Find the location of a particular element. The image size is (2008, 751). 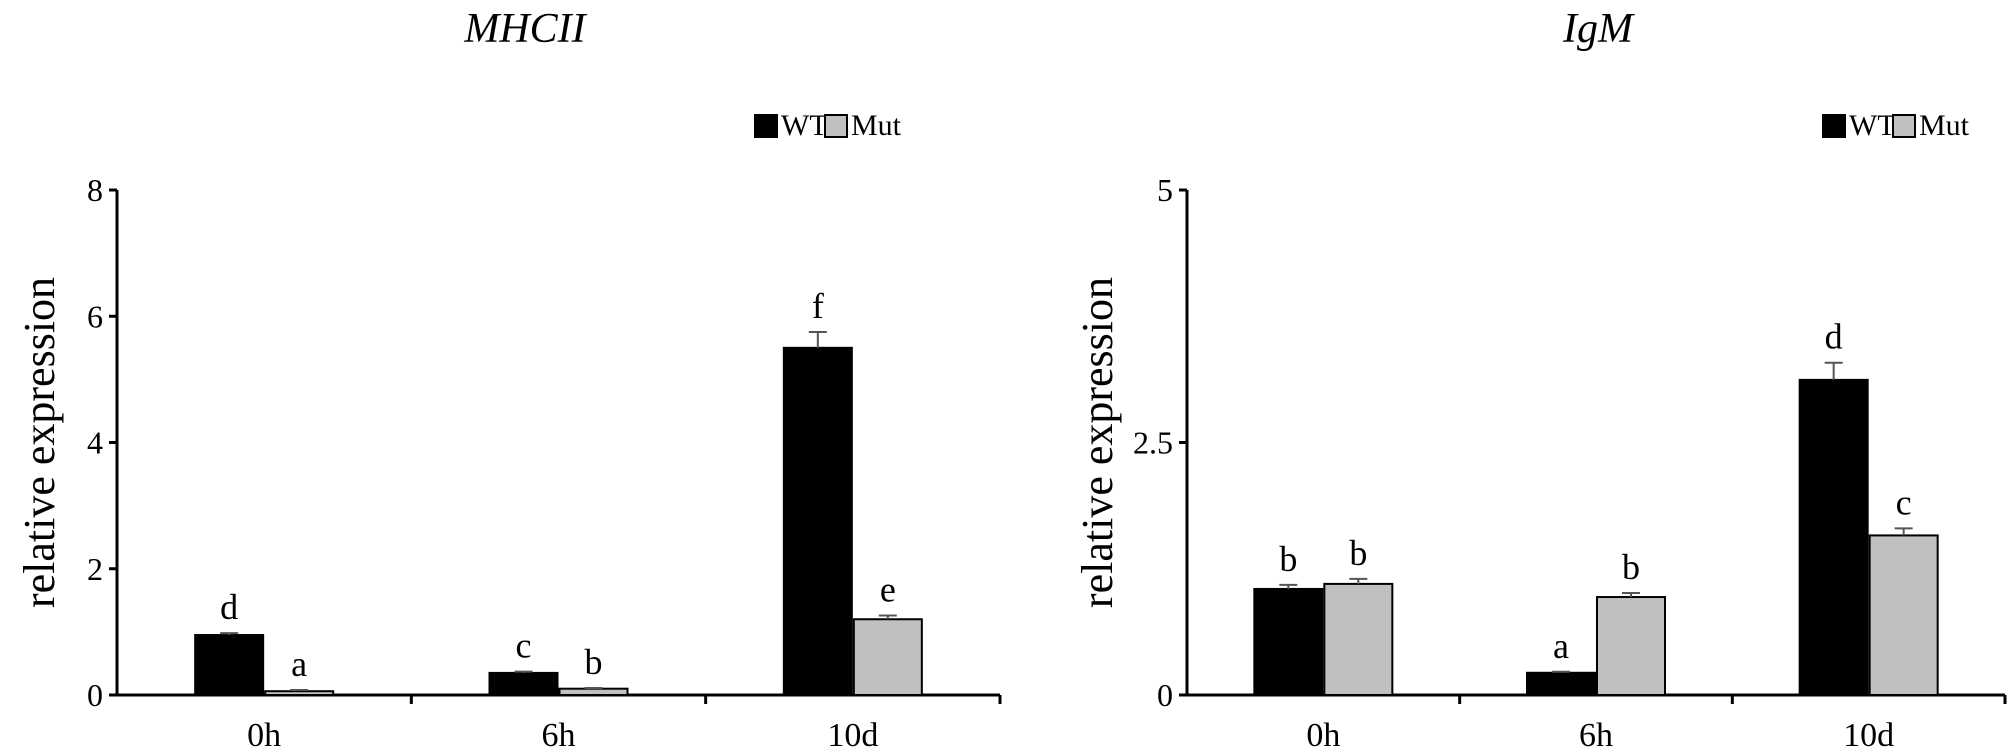

significance-label: f is located at coordinates (818, 306).